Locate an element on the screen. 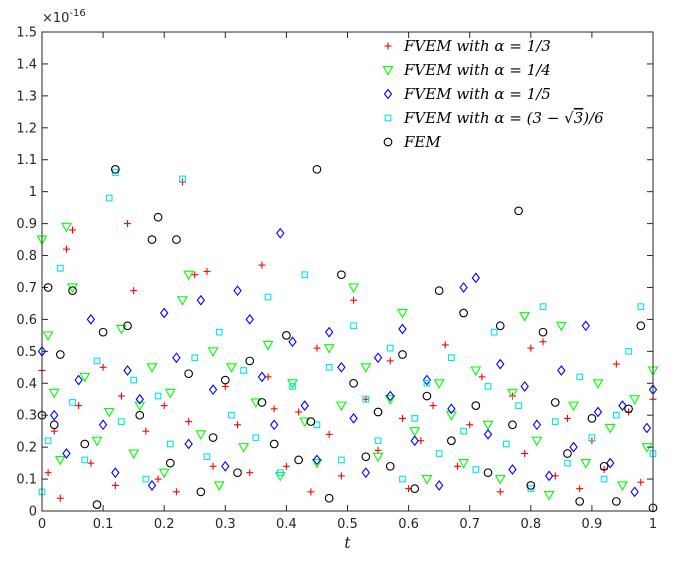 The width and height of the screenshot is (674, 565). y-tick-label: 0.1 is located at coordinates (26, 480).